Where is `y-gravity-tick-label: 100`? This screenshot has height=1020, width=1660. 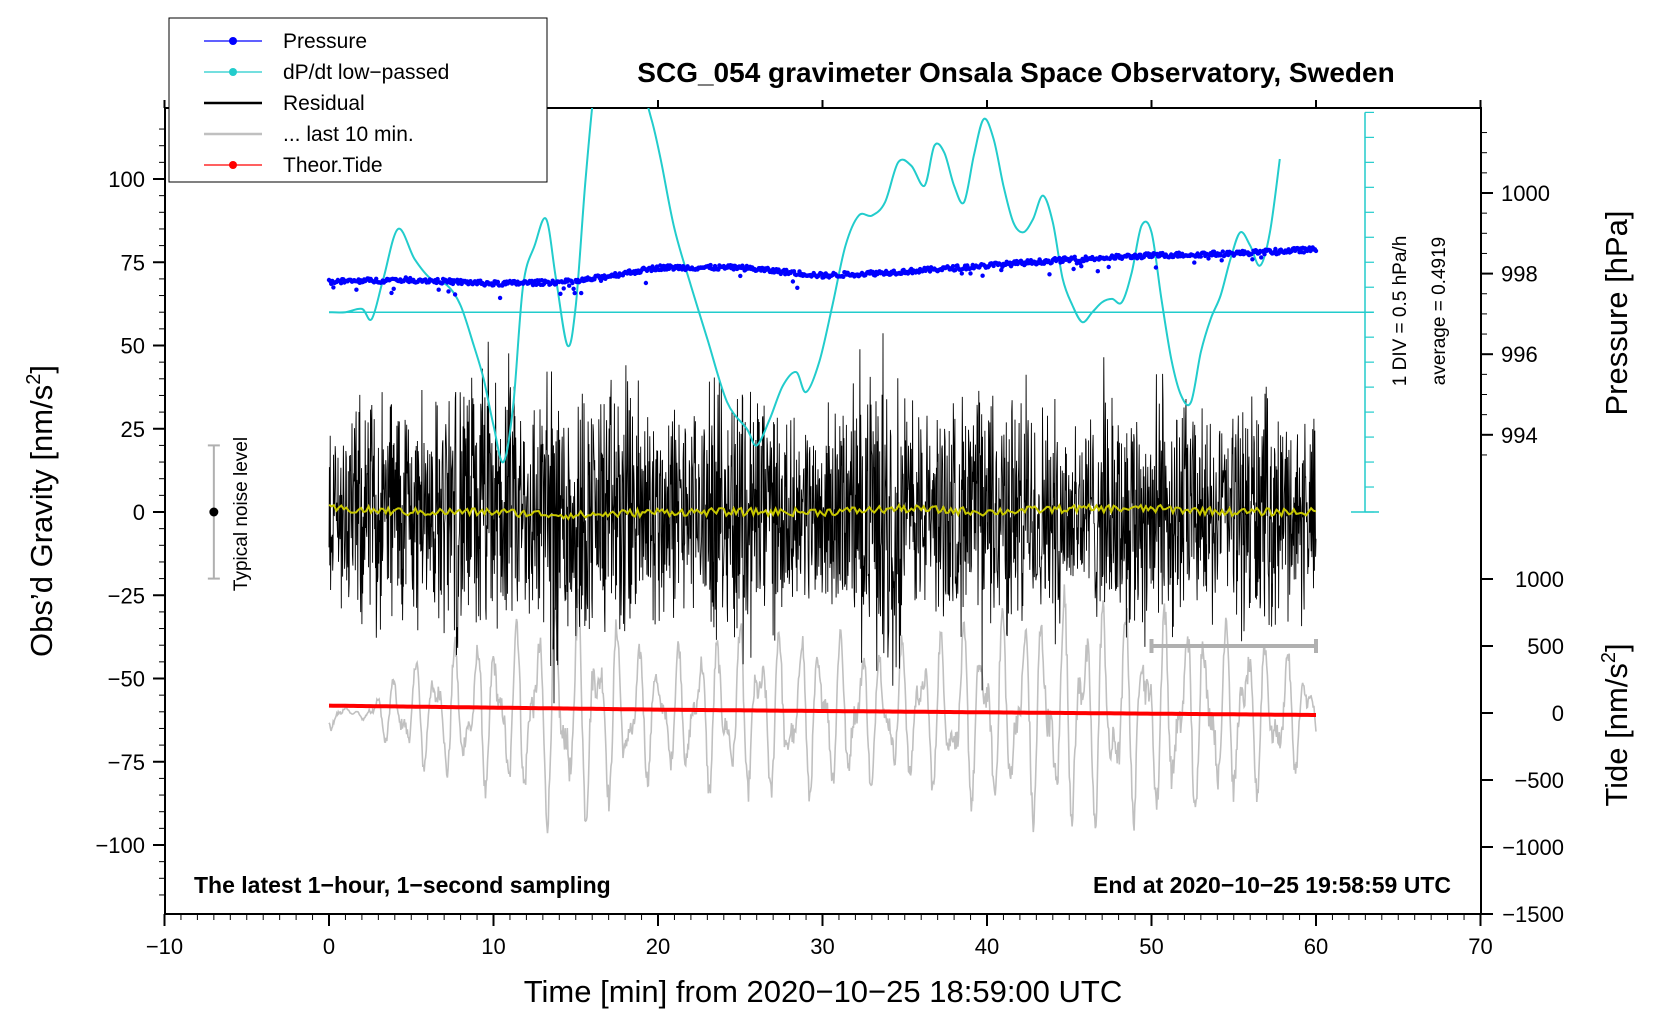
y-gravity-tick-label: 100 is located at coordinates (126, 179).